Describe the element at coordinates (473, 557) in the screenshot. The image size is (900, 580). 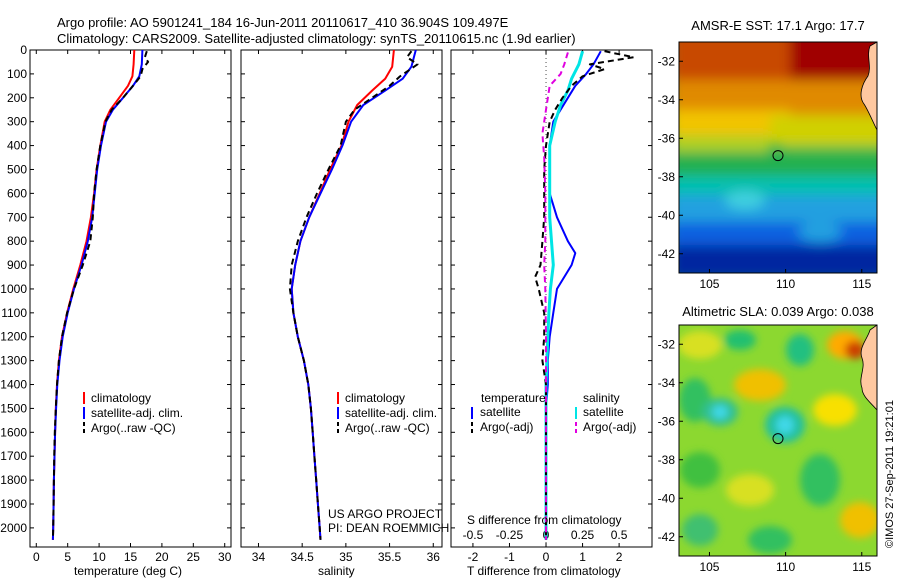
I see `x-tick-label: -2` at that location.